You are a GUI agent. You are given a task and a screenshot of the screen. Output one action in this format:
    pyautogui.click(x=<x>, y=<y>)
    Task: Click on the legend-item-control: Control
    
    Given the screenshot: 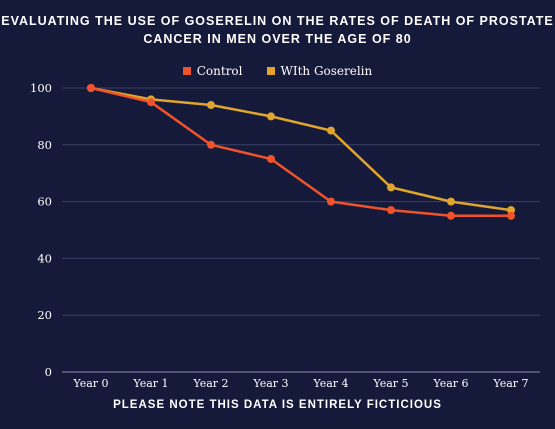 What is the action you would take?
    pyautogui.click(x=212, y=71)
    